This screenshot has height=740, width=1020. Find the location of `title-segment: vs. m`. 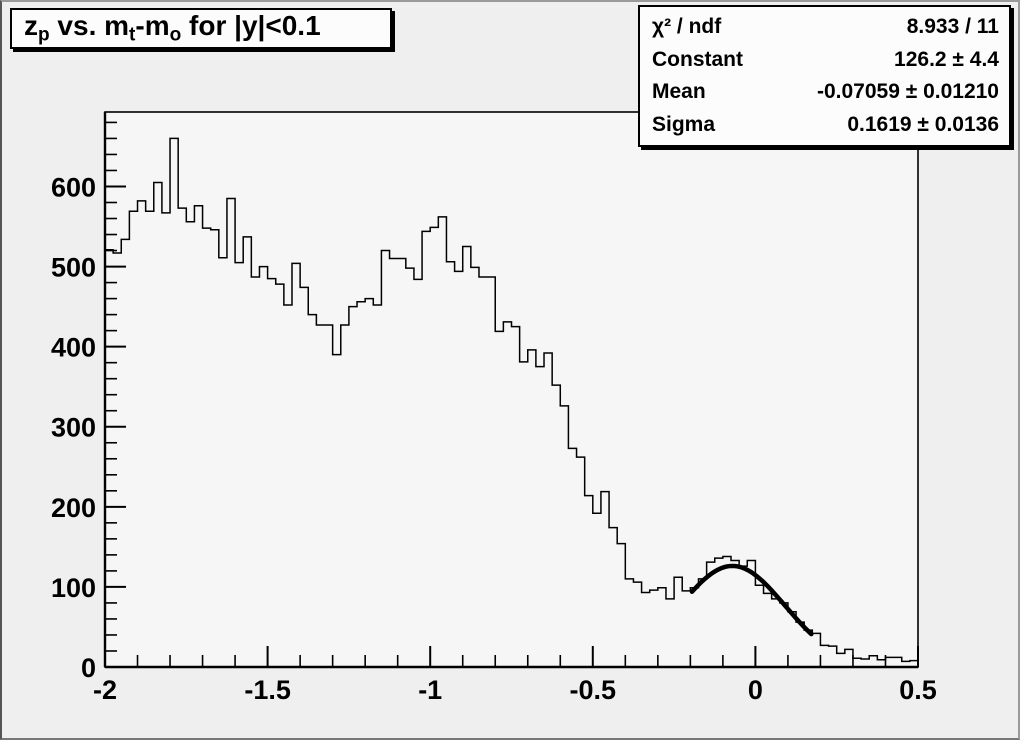

title-segment: vs. m is located at coordinates (89, 26).